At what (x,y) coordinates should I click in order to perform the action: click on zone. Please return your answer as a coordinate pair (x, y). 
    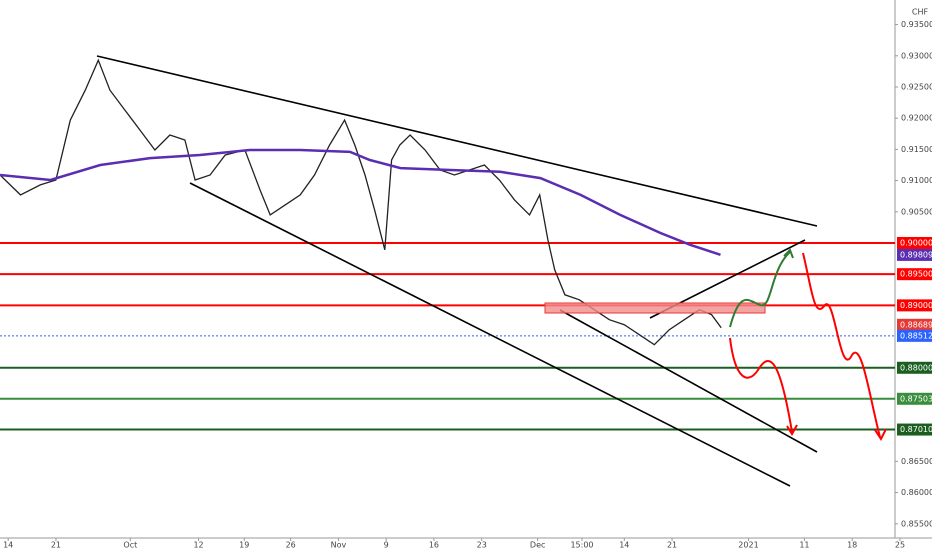
    Looking at the image, I should click on (655, 308).